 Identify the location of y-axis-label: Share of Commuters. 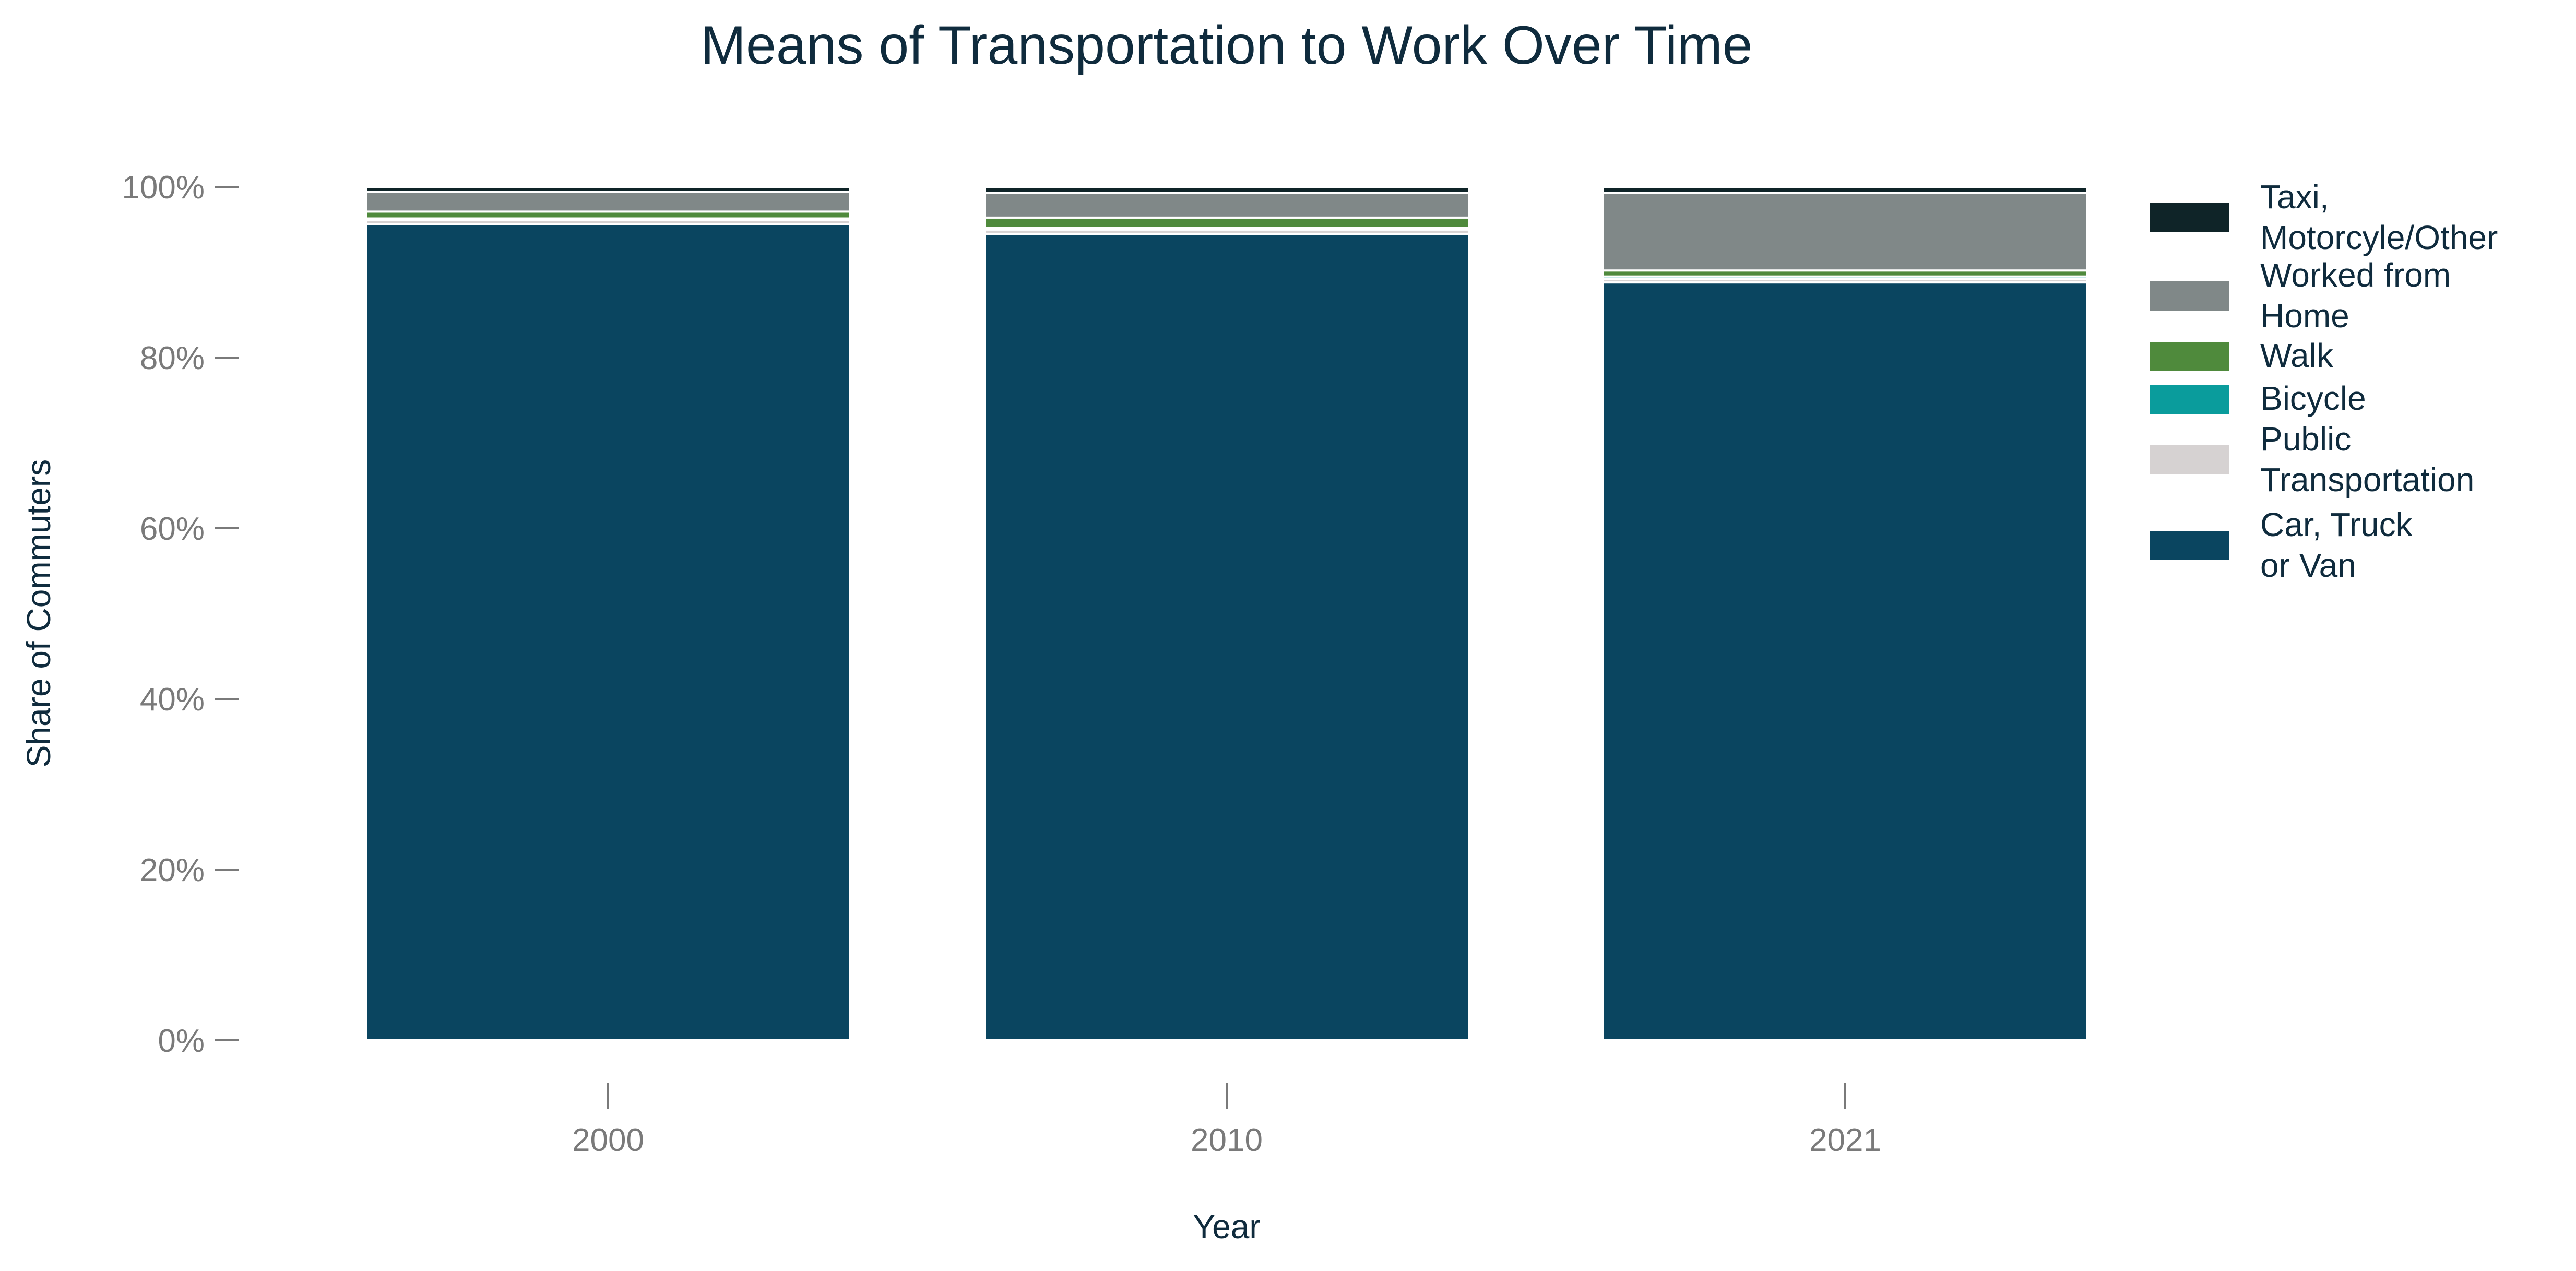
(38, 613).